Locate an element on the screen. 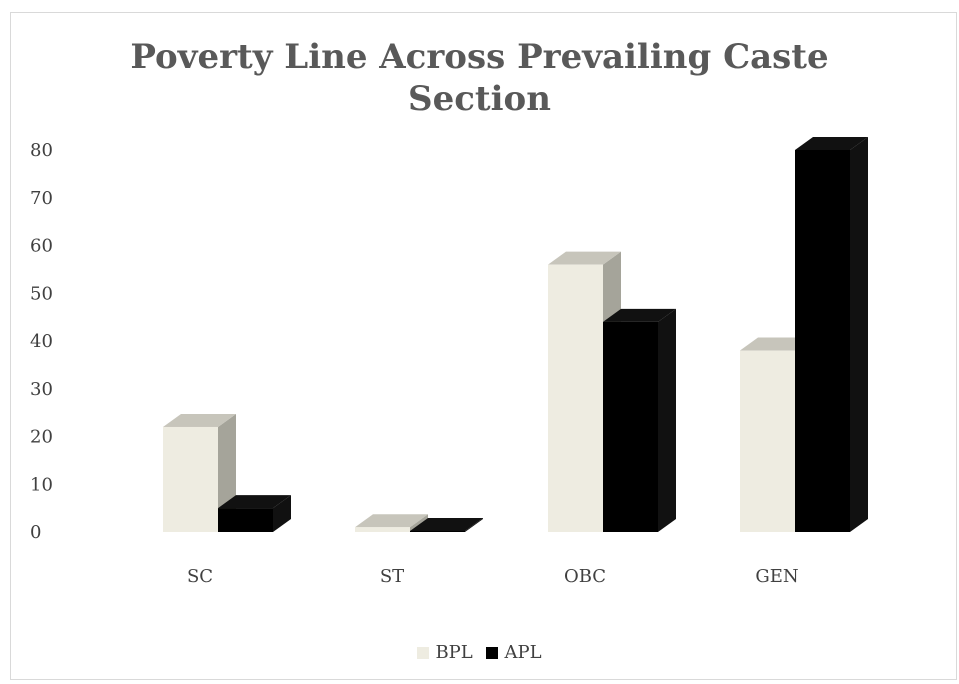  bar-side-bpl is located at coordinates (419, 523).